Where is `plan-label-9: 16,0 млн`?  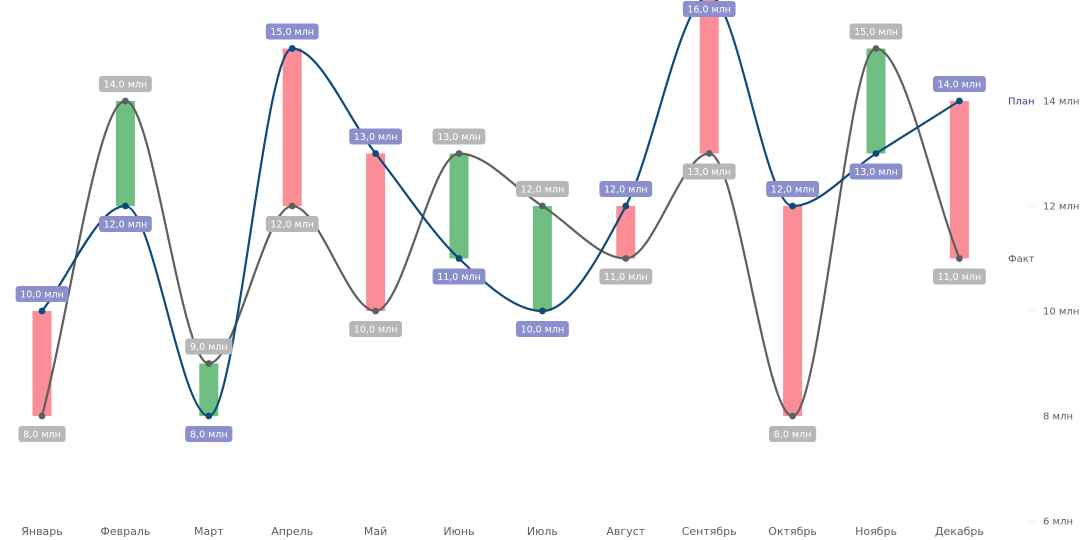 plan-label-9: 16,0 млн is located at coordinates (709, 9).